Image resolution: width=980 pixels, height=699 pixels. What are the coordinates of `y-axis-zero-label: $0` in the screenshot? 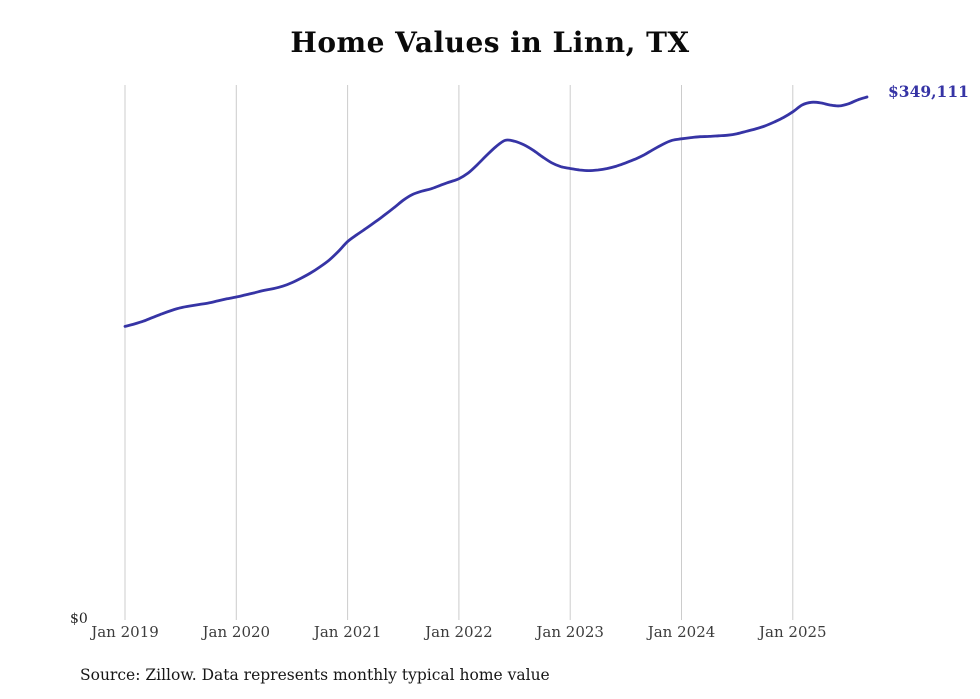 It's located at (79, 619).